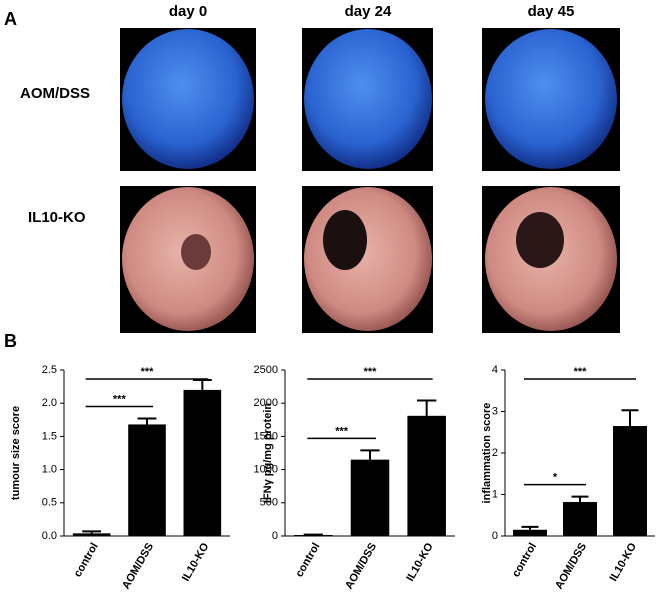 The image size is (662, 595). What do you see at coordinates (49, 403) in the screenshot?
I see `y-tick-label: 2.0` at bounding box center [49, 403].